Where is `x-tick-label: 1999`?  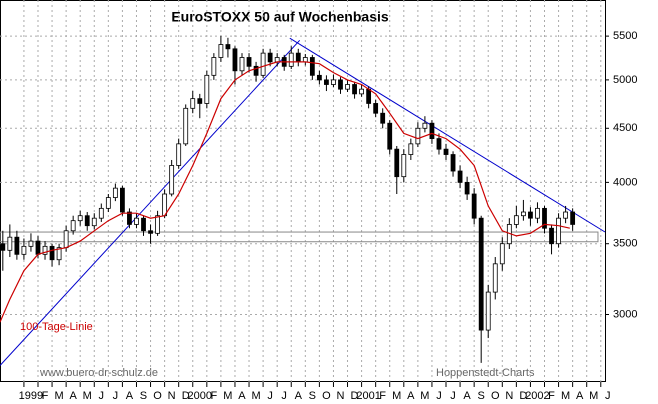
x-tick-label: 1999 is located at coordinates (31, 396).